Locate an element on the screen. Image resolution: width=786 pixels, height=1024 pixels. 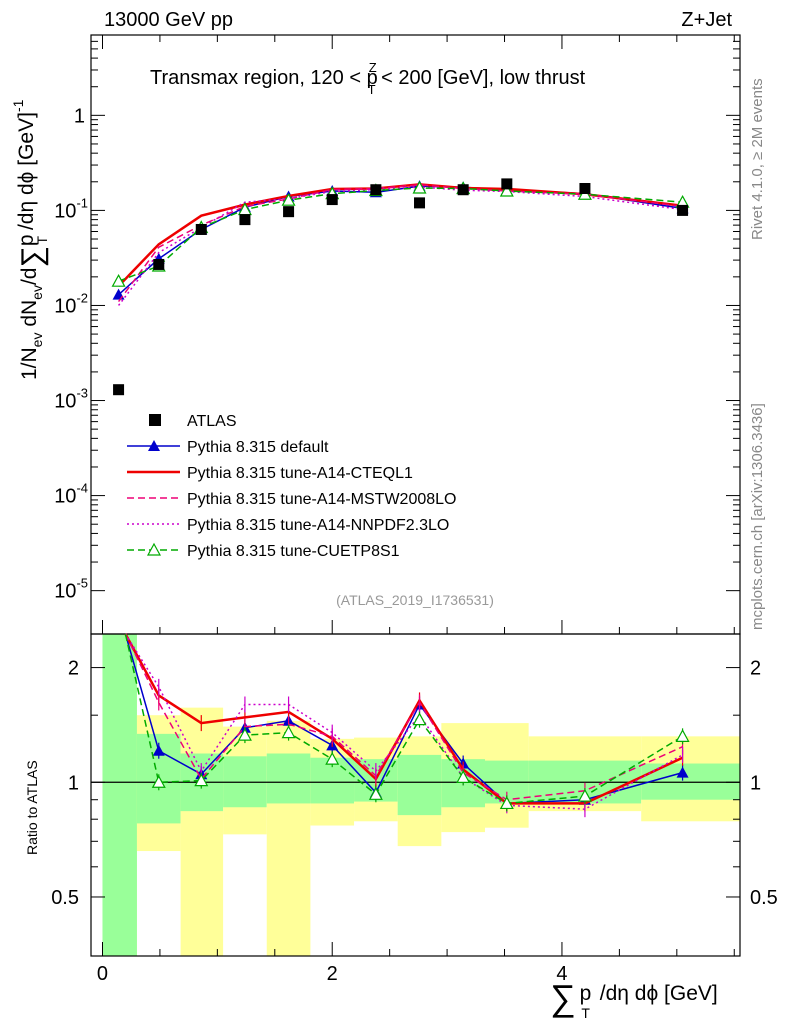
rivet-label: Rivet 4.1.0, ≥ 2M events is located at coordinates (757, 159).